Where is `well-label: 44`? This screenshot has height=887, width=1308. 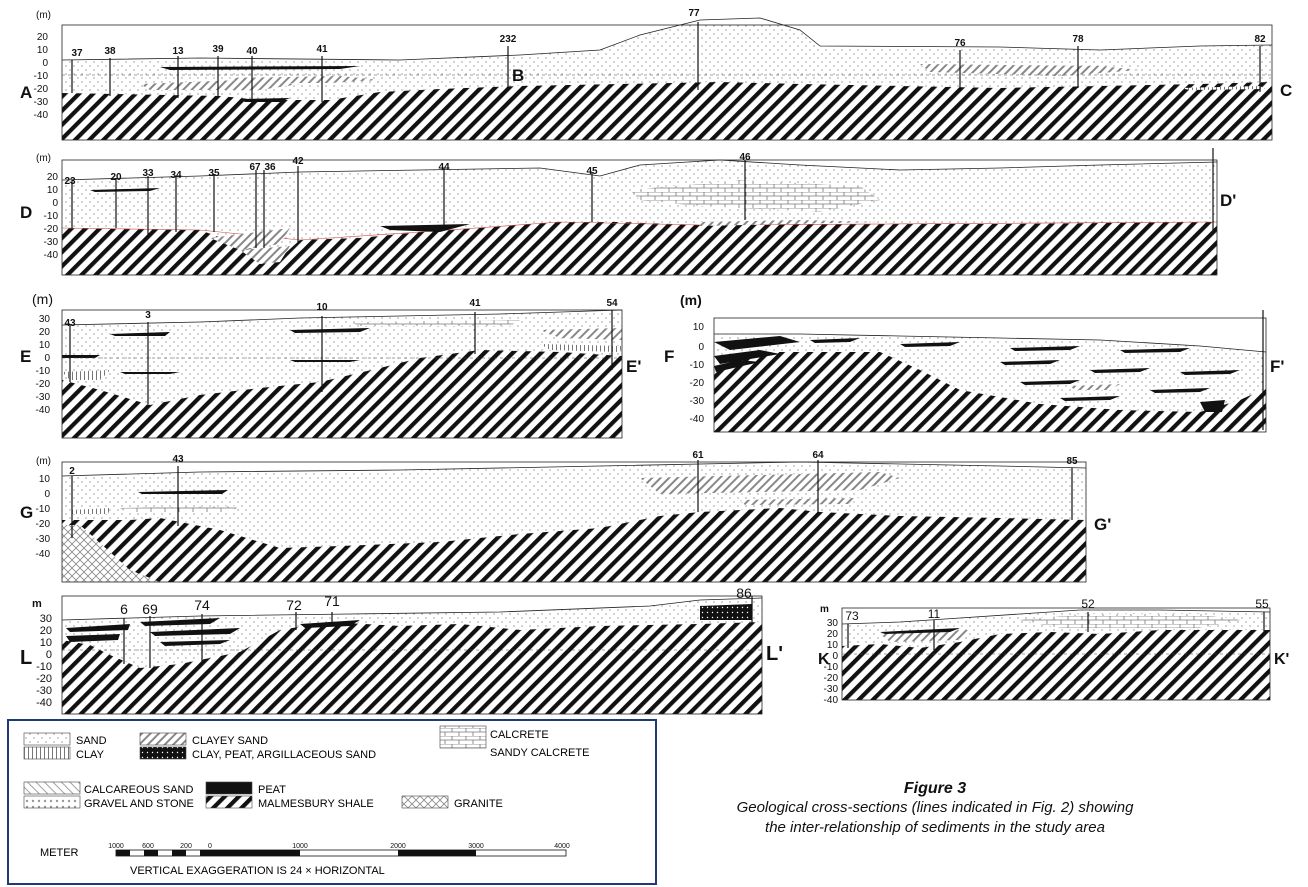 well-label: 44 is located at coordinates (444, 167).